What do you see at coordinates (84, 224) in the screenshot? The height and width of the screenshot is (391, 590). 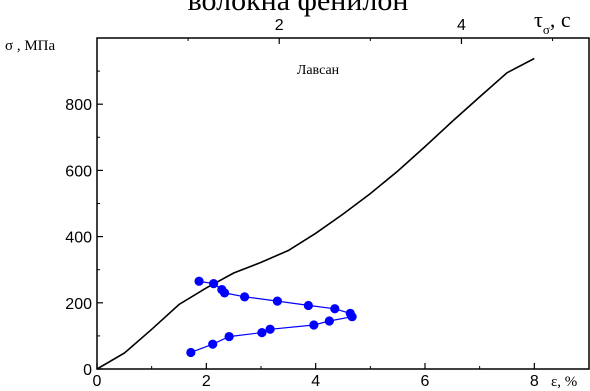 I see `left-axis-ticks: 0 200 400 600 800` at bounding box center [84, 224].